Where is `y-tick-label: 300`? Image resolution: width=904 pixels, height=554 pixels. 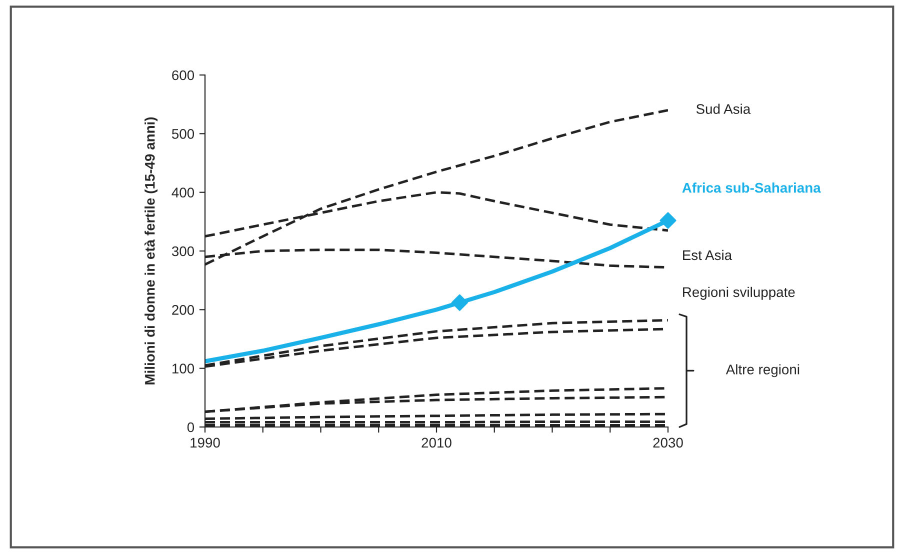 y-tick-label: 300 is located at coordinates (183, 251).